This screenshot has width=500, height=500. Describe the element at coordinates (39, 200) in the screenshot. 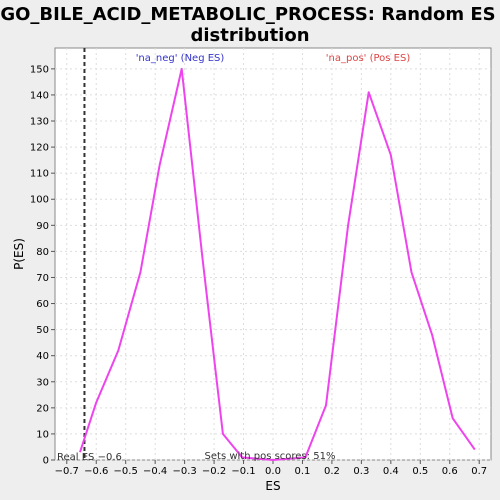

I see `y-tick-label: 100` at that location.